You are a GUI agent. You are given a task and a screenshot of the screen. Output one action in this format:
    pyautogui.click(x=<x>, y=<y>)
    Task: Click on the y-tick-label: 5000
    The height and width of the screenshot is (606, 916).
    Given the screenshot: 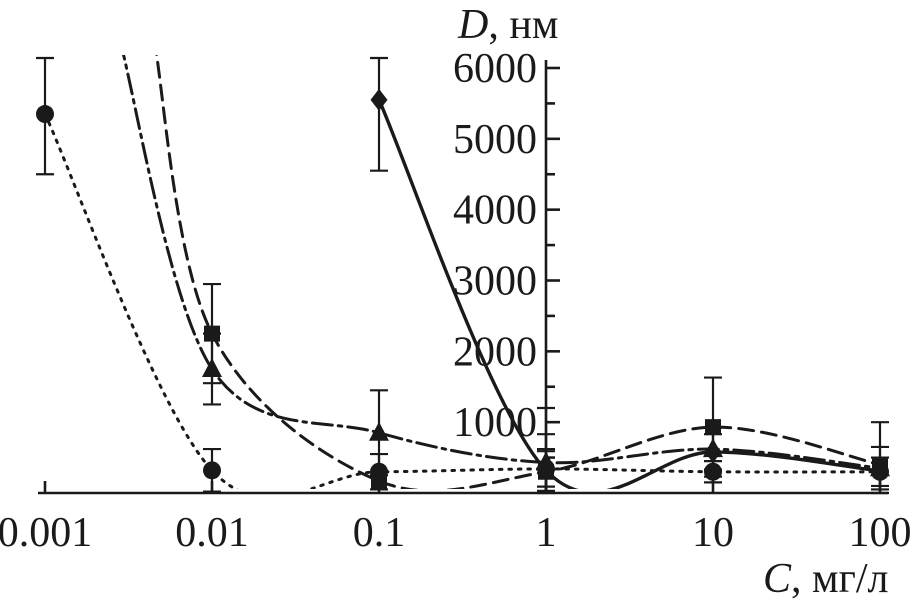 What is the action you would take?
    pyautogui.click(x=495, y=140)
    